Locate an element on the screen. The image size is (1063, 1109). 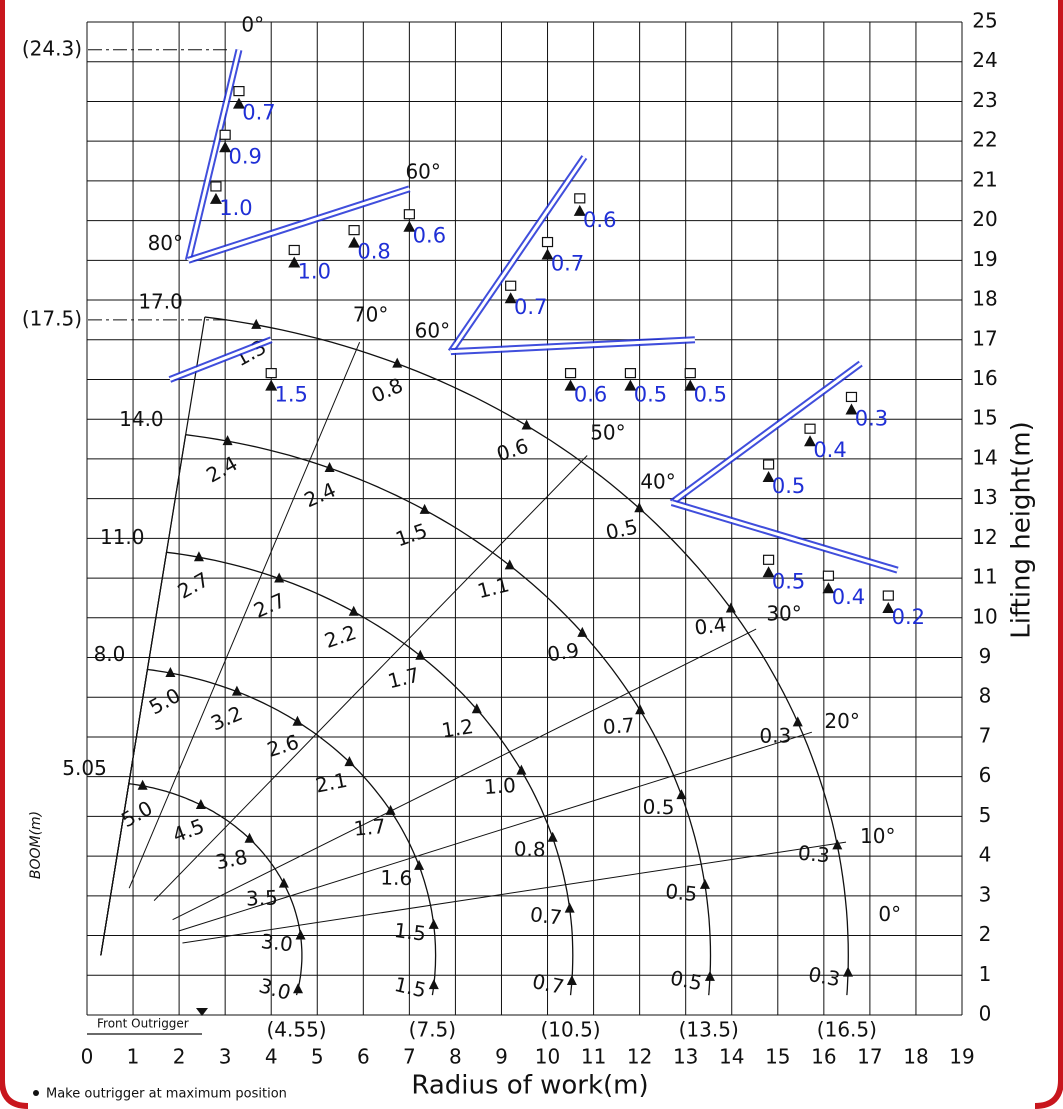
y-tick-label: 16 is located at coordinates (984, 378).